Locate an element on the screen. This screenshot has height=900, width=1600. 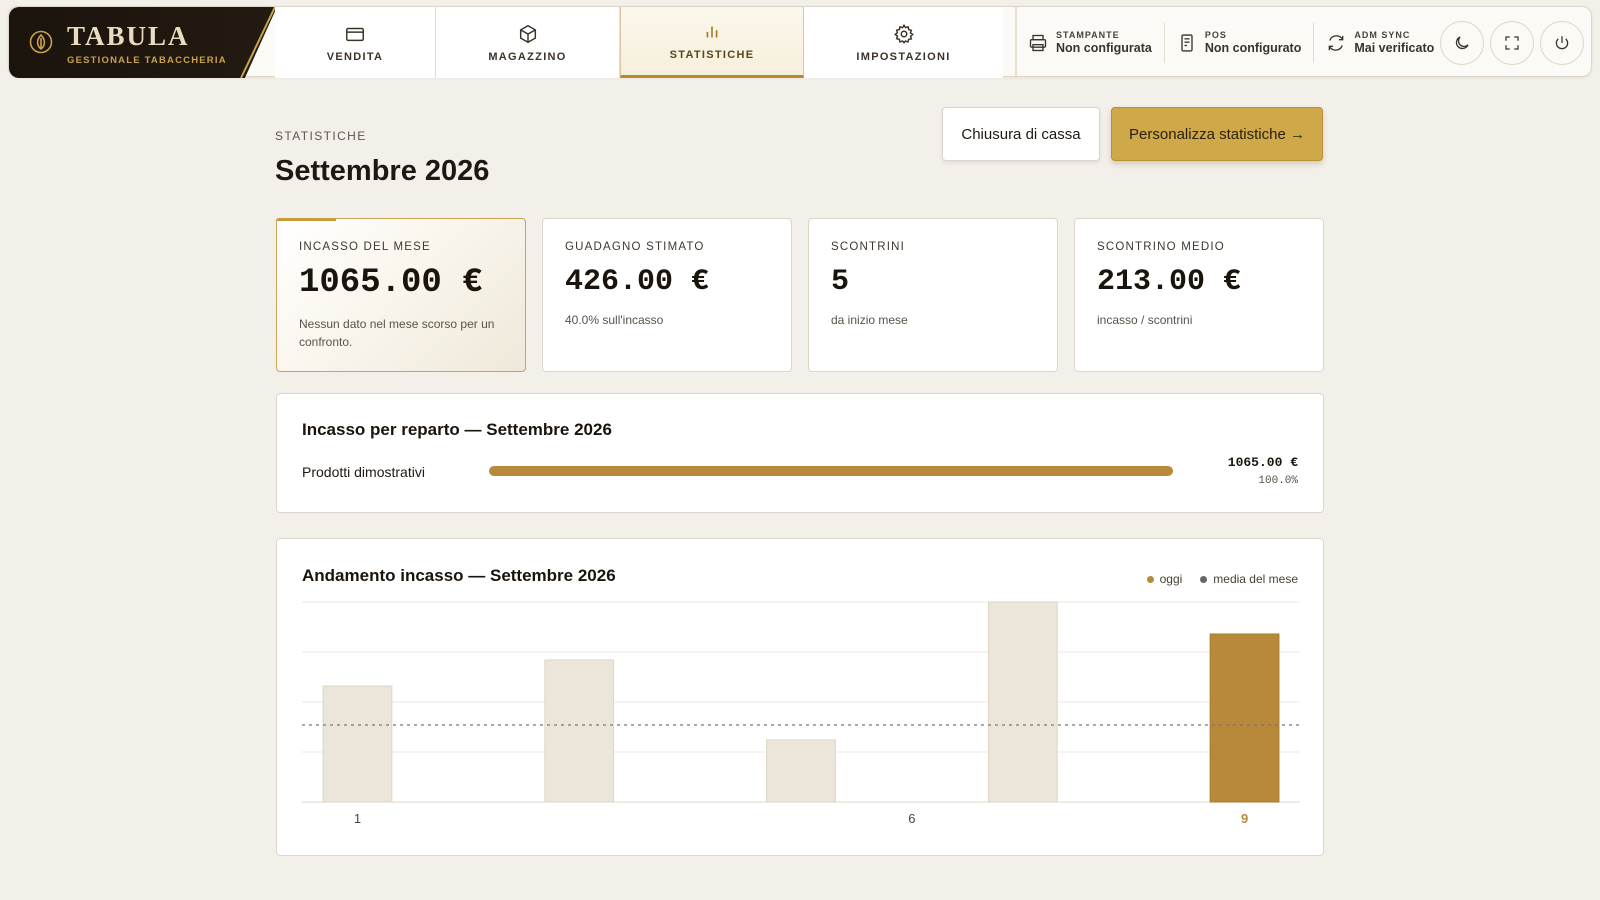
status-value: Non configurata is located at coordinates (1104, 48).